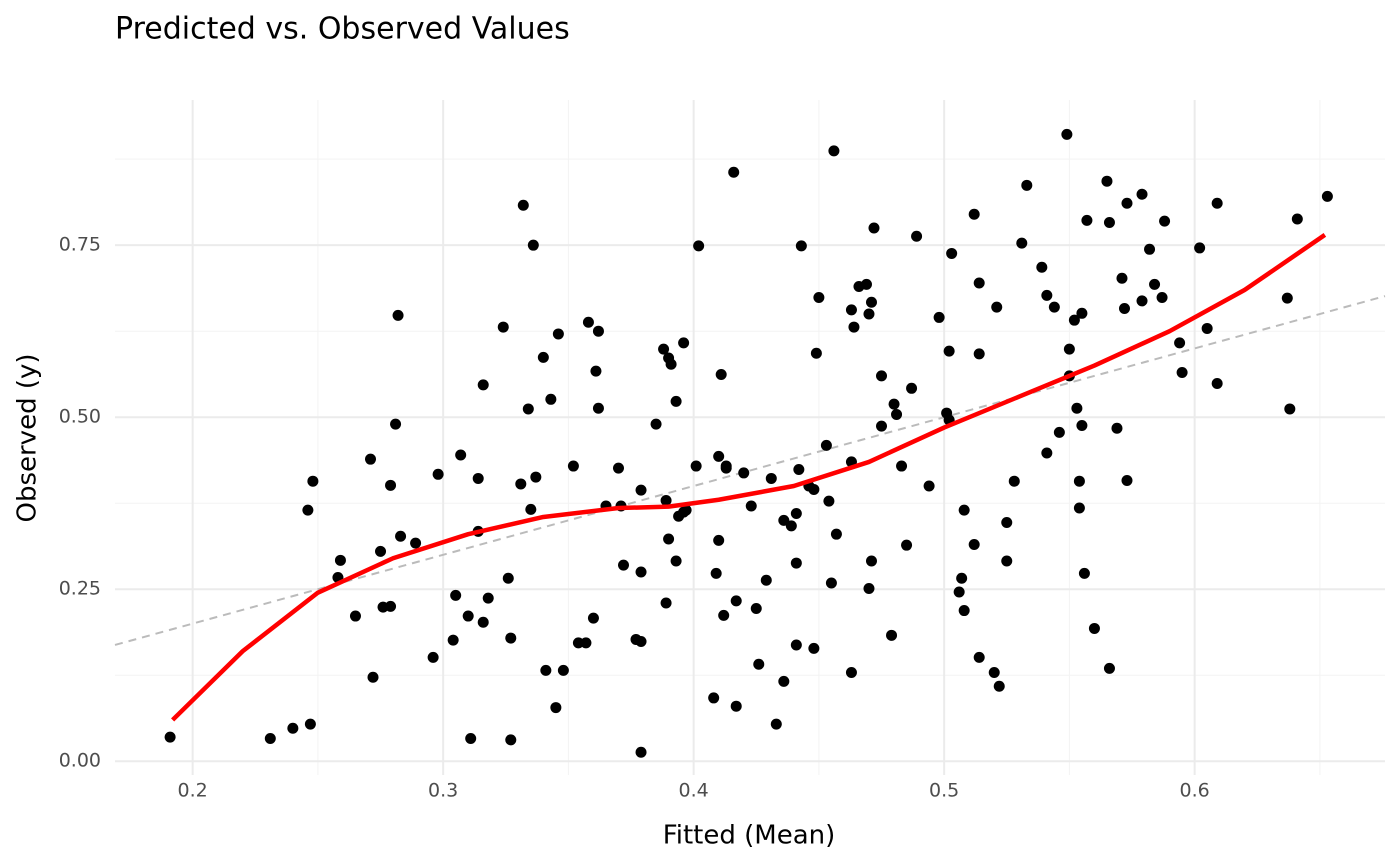 Image resolution: width=1400 pixels, height=866 pixels. What do you see at coordinates (749, 836) in the screenshot?
I see `x-axis-label: Fitted (Mean)` at bounding box center [749, 836].